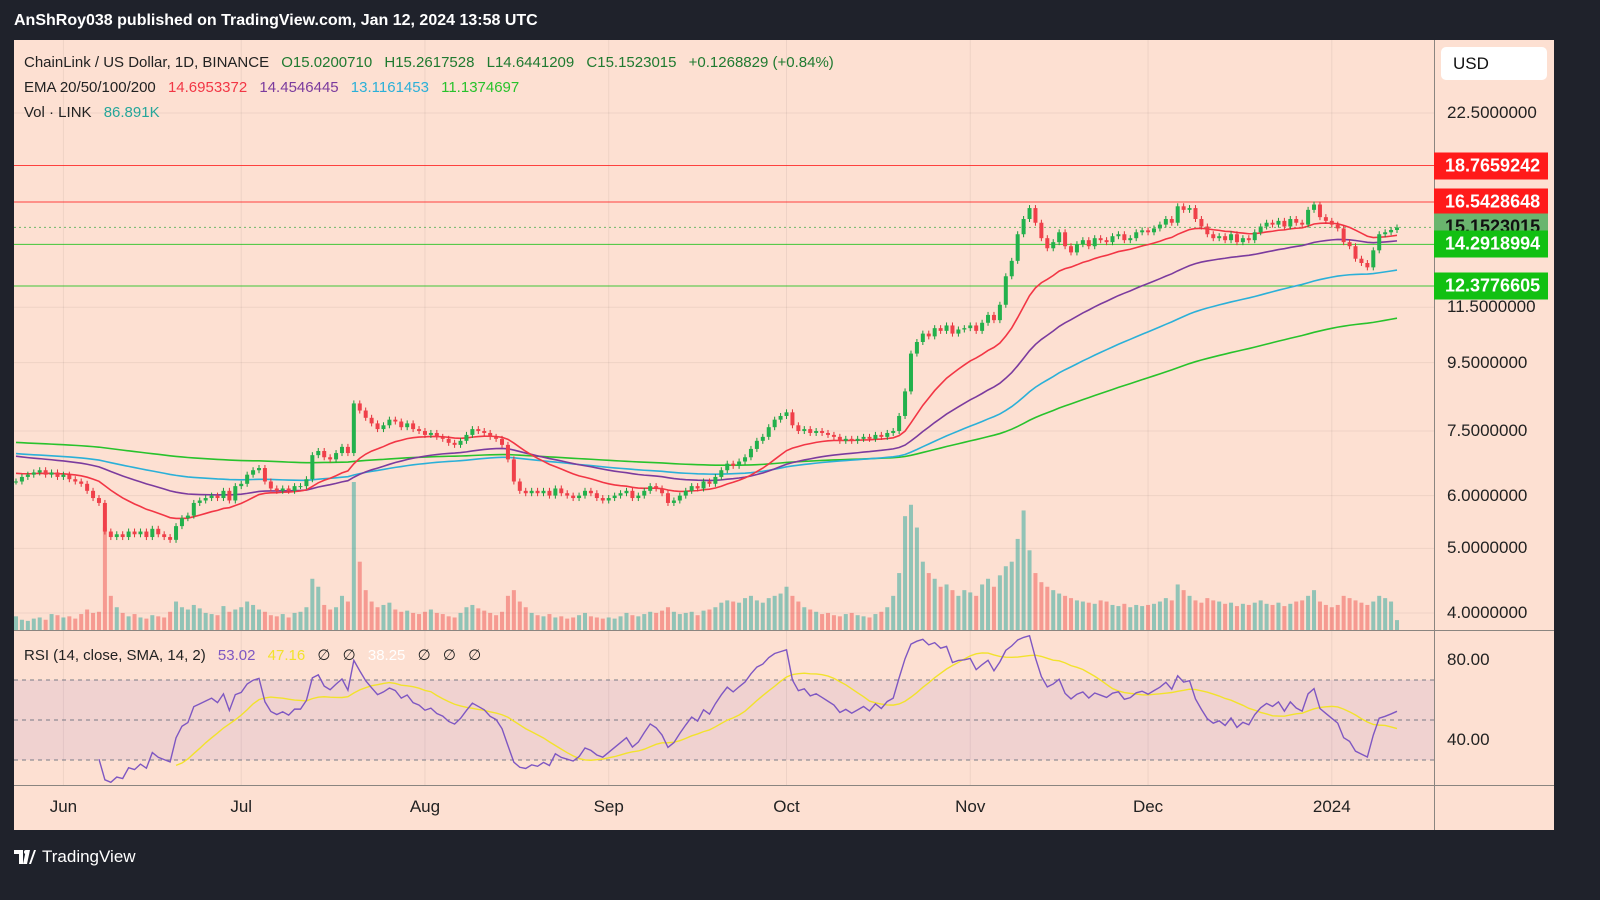 The width and height of the screenshot is (1600, 900). What do you see at coordinates (58, 112) in the screenshot?
I see `volume-label: Vol · LINK` at bounding box center [58, 112].